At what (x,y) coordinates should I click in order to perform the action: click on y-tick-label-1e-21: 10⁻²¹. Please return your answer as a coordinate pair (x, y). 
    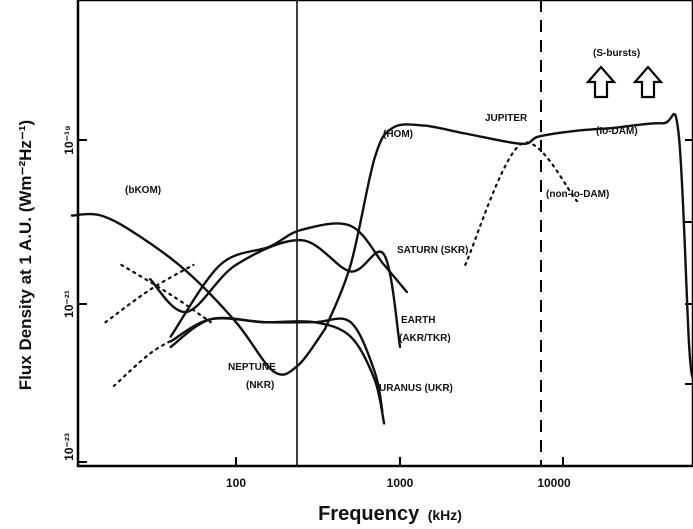
    Looking at the image, I should click on (69, 304).